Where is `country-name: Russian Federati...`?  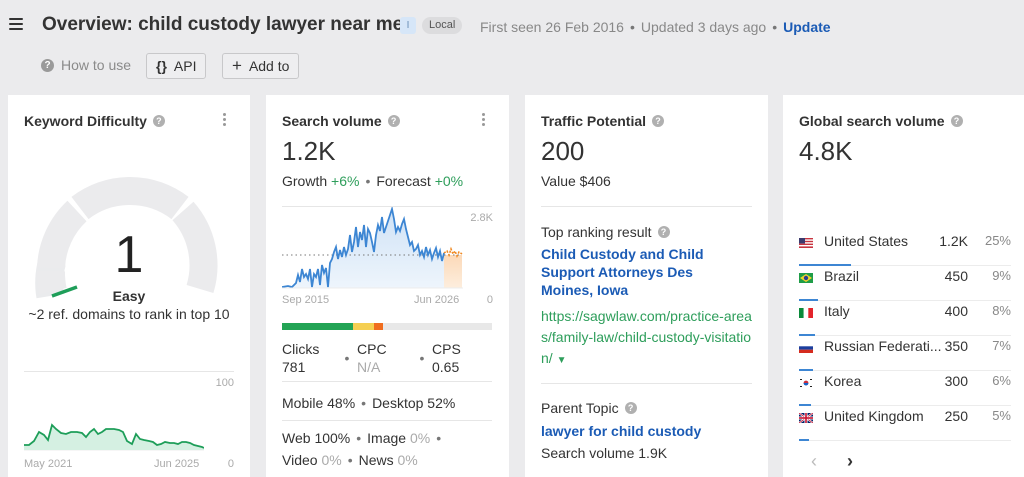 country-name: Russian Federati... is located at coordinates (883, 346).